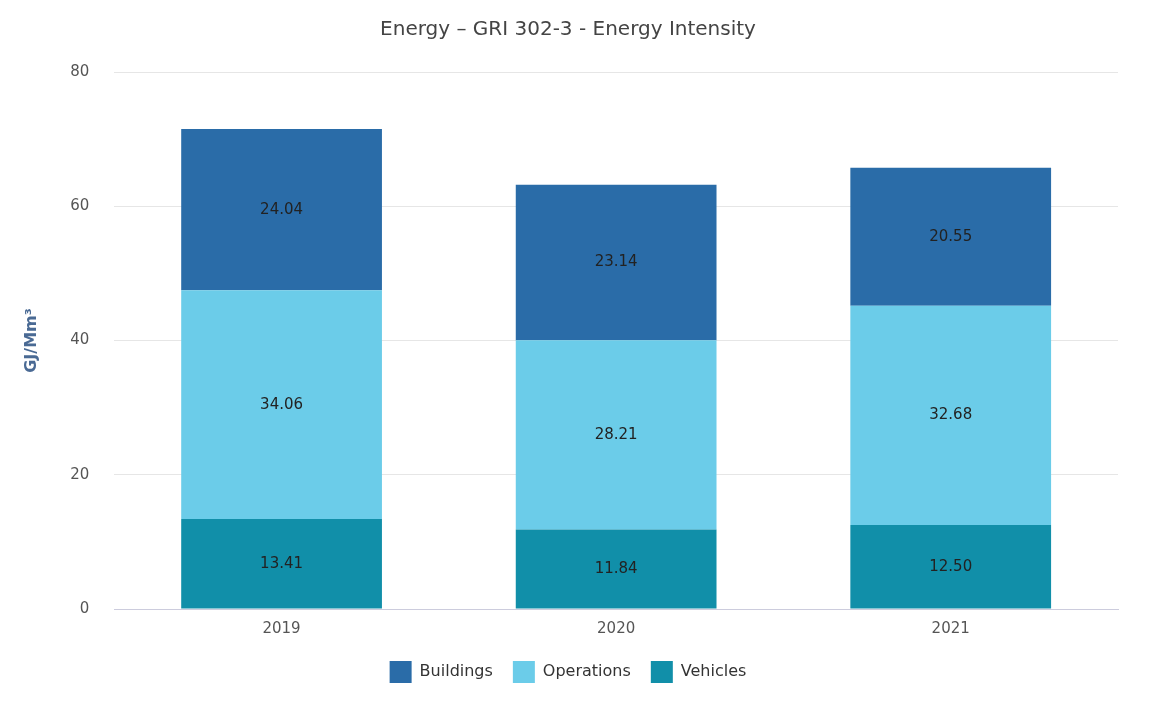 The image size is (1156, 711). I want to click on data-label: 24.04, so click(282, 208).